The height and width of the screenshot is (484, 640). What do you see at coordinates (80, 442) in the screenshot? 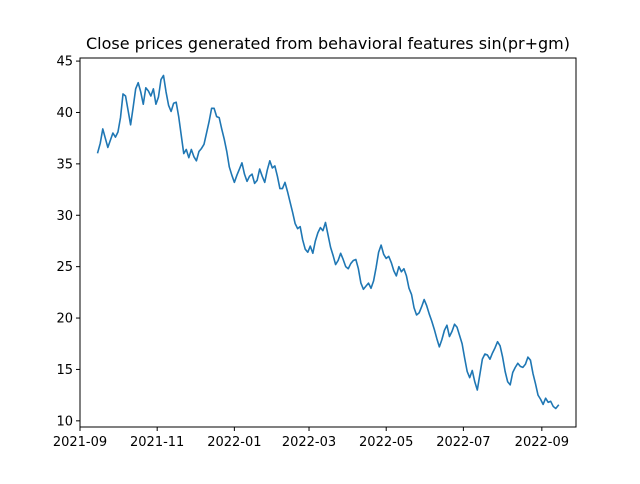
I see `x-tick-label-0: 2021-09` at bounding box center [80, 442].